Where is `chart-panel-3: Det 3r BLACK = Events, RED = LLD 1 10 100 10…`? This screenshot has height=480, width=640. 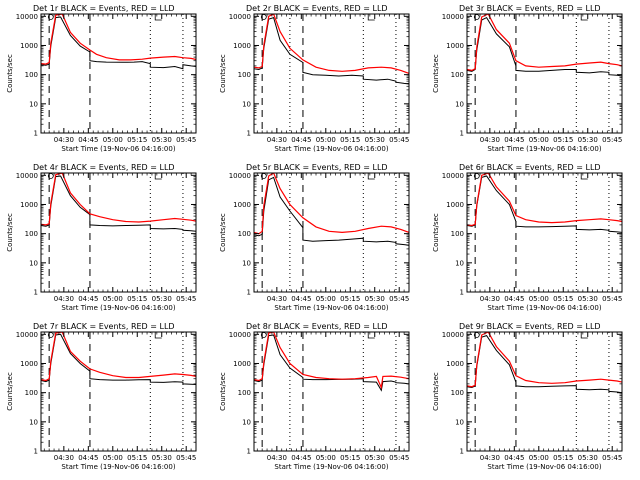
chart-panel-3: Det 3r BLACK = Events, RED = LLD 1 10 100 10… is located at coordinates (527, 78).